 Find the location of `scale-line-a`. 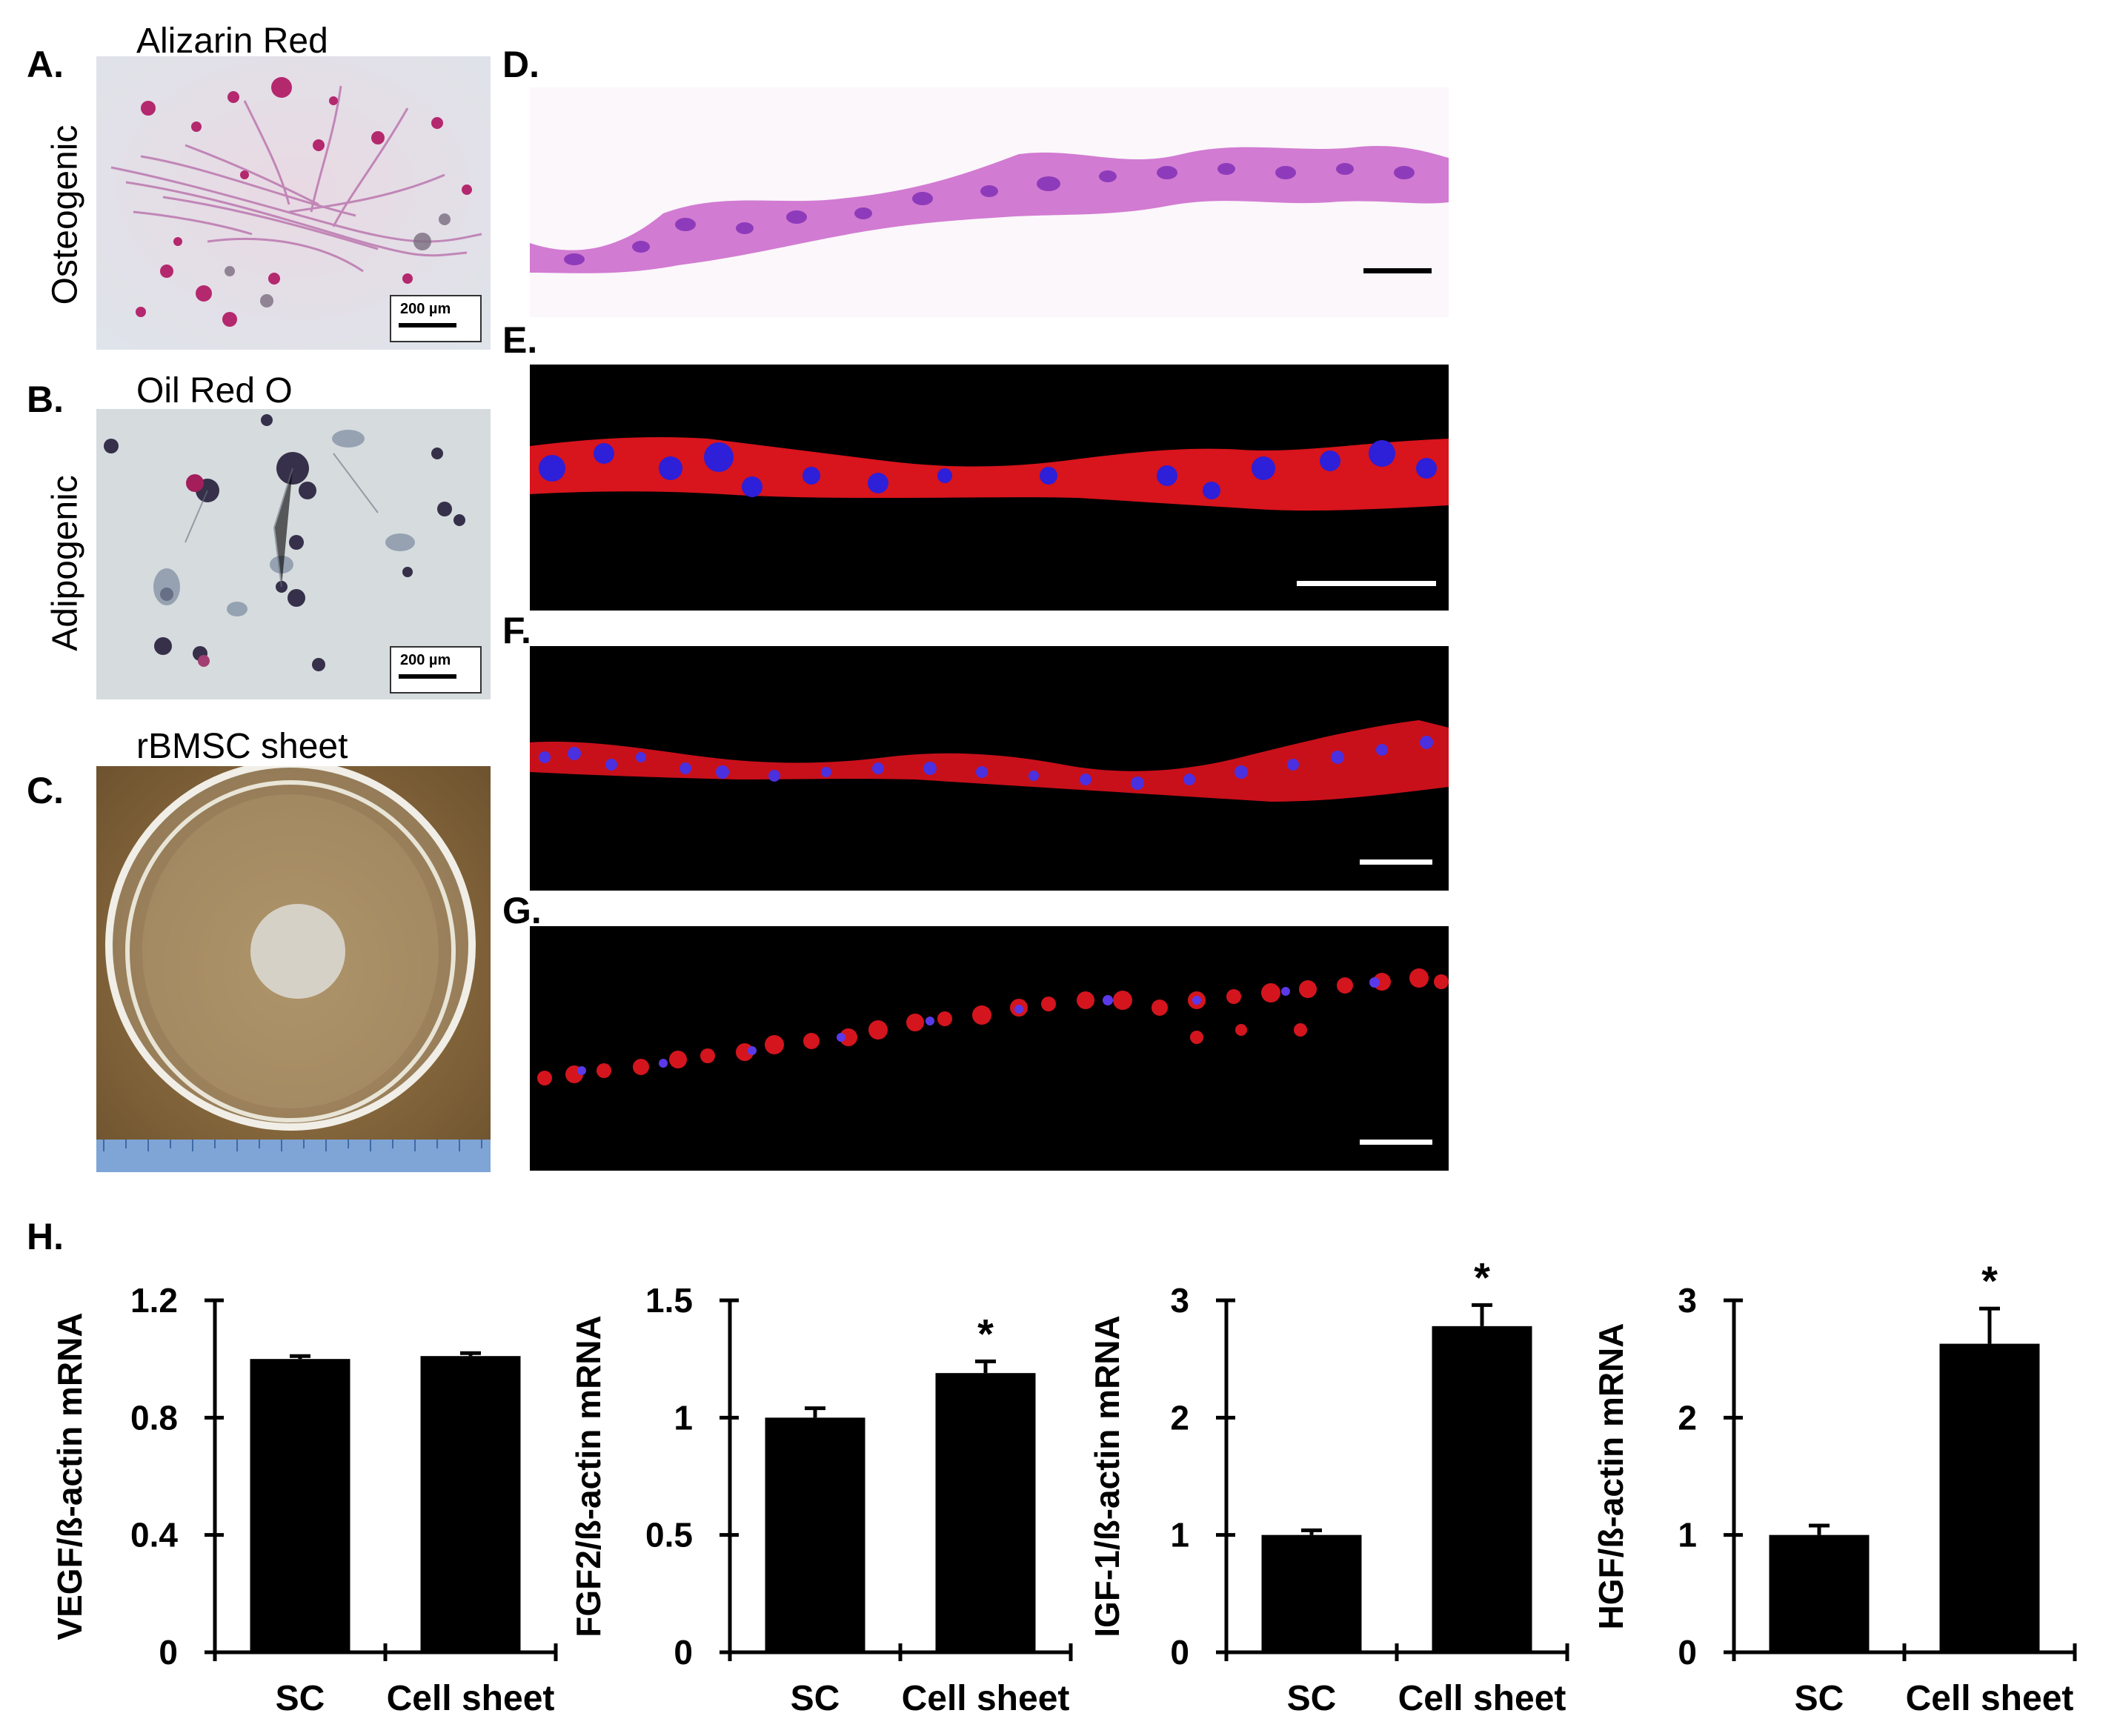

scale-line-a is located at coordinates (427, 325).